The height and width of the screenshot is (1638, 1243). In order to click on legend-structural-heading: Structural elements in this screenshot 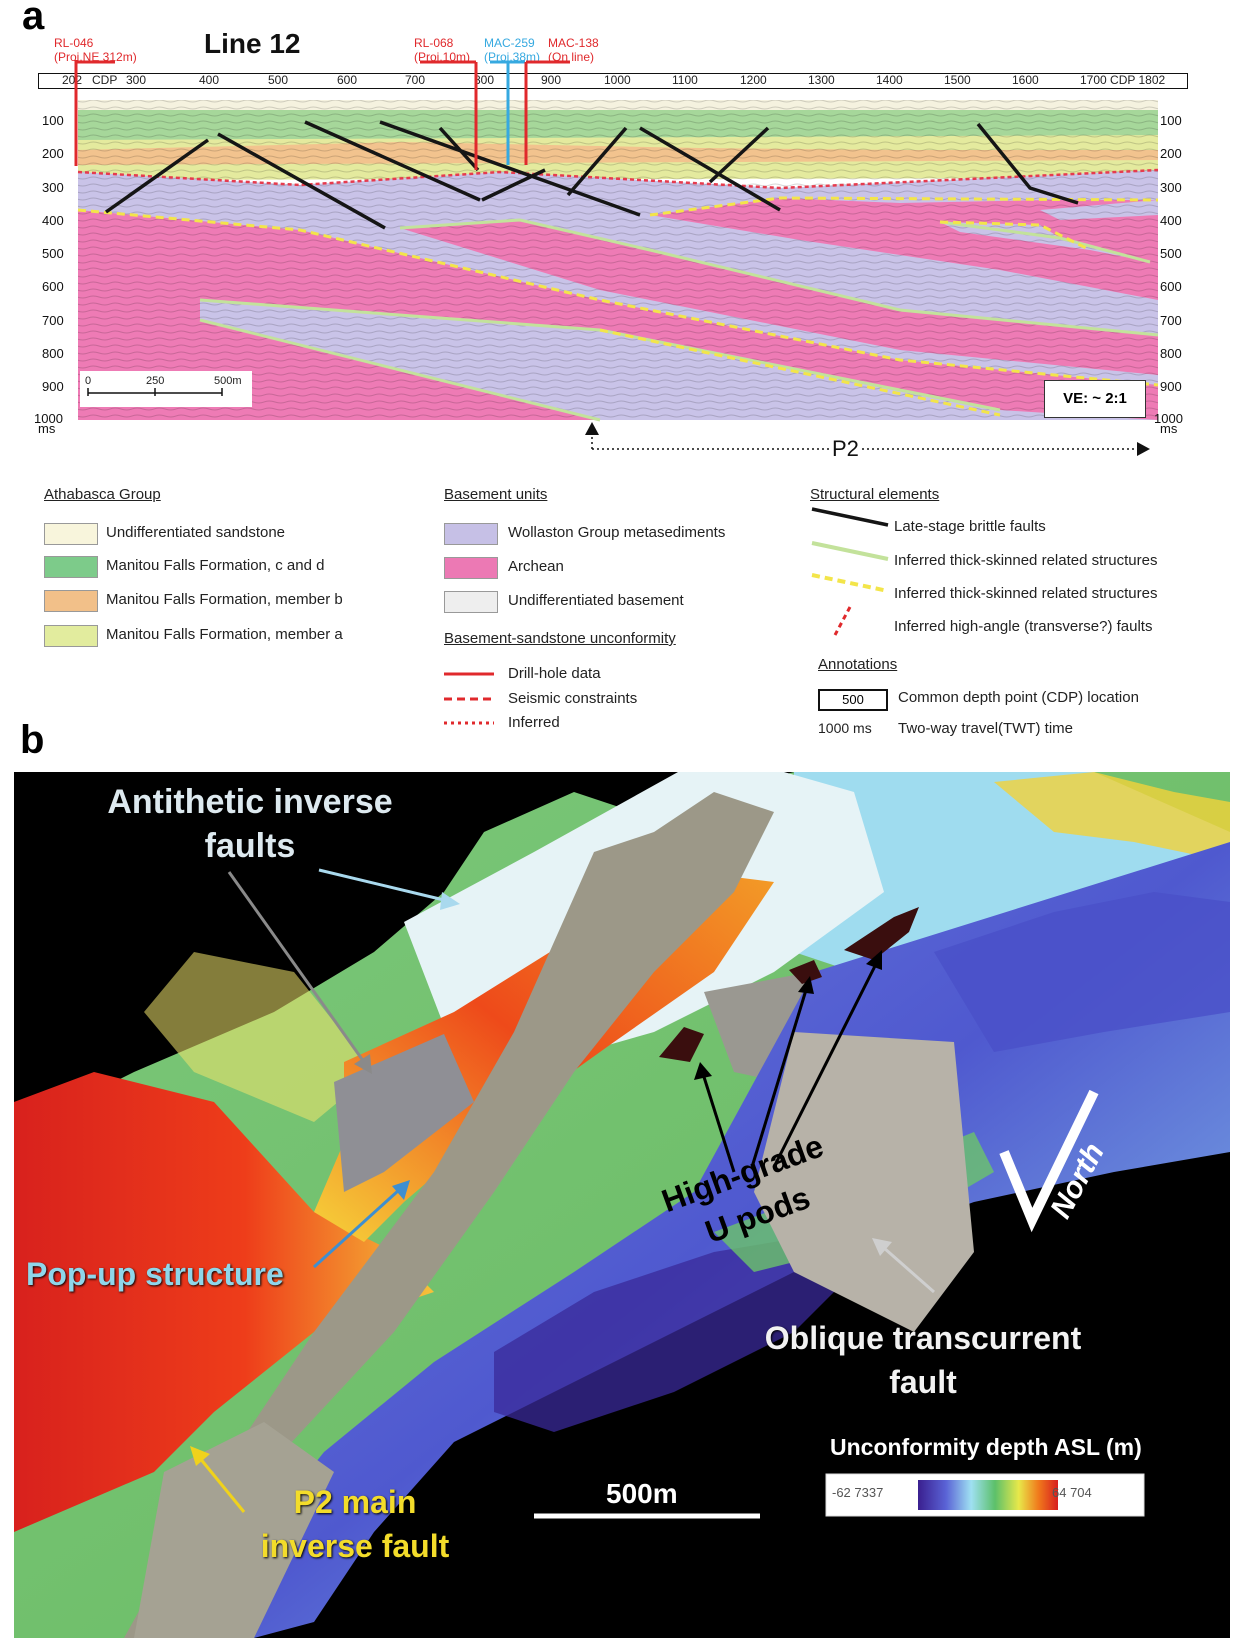, I will do `click(875, 494)`.